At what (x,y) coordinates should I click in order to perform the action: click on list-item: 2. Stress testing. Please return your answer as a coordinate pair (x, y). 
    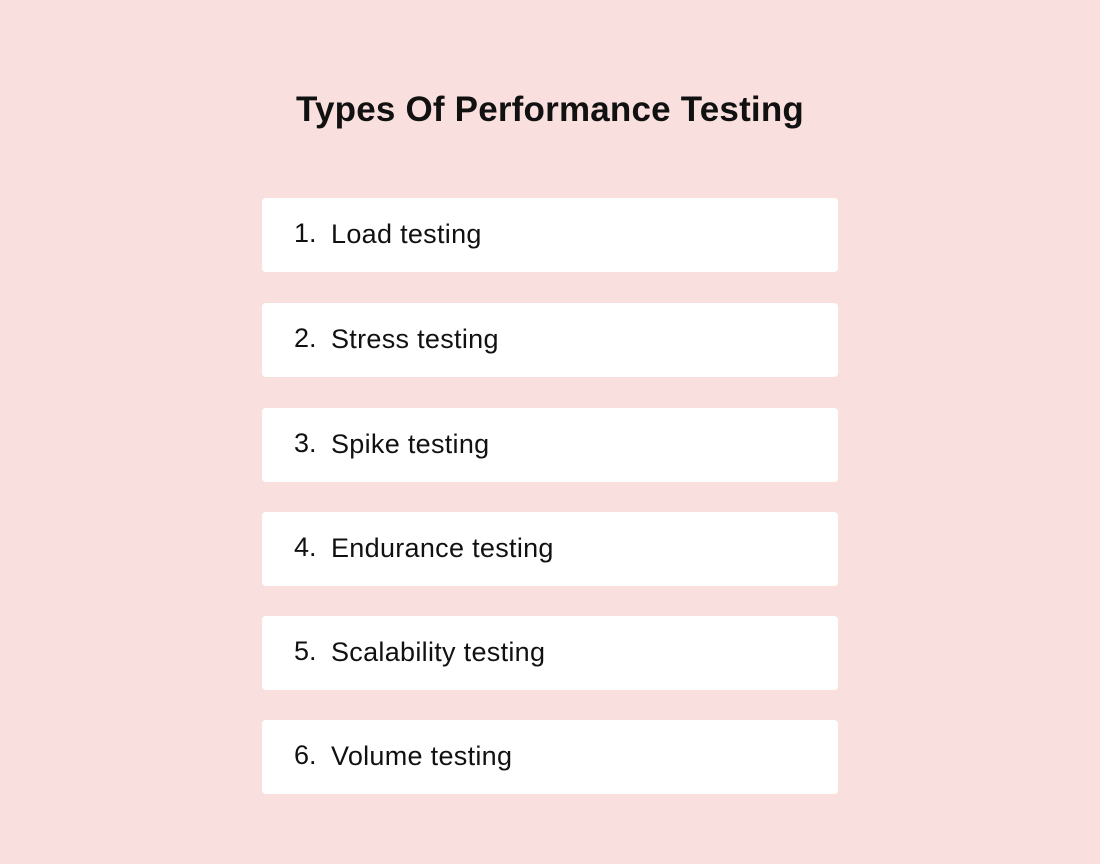
    Looking at the image, I should click on (550, 340).